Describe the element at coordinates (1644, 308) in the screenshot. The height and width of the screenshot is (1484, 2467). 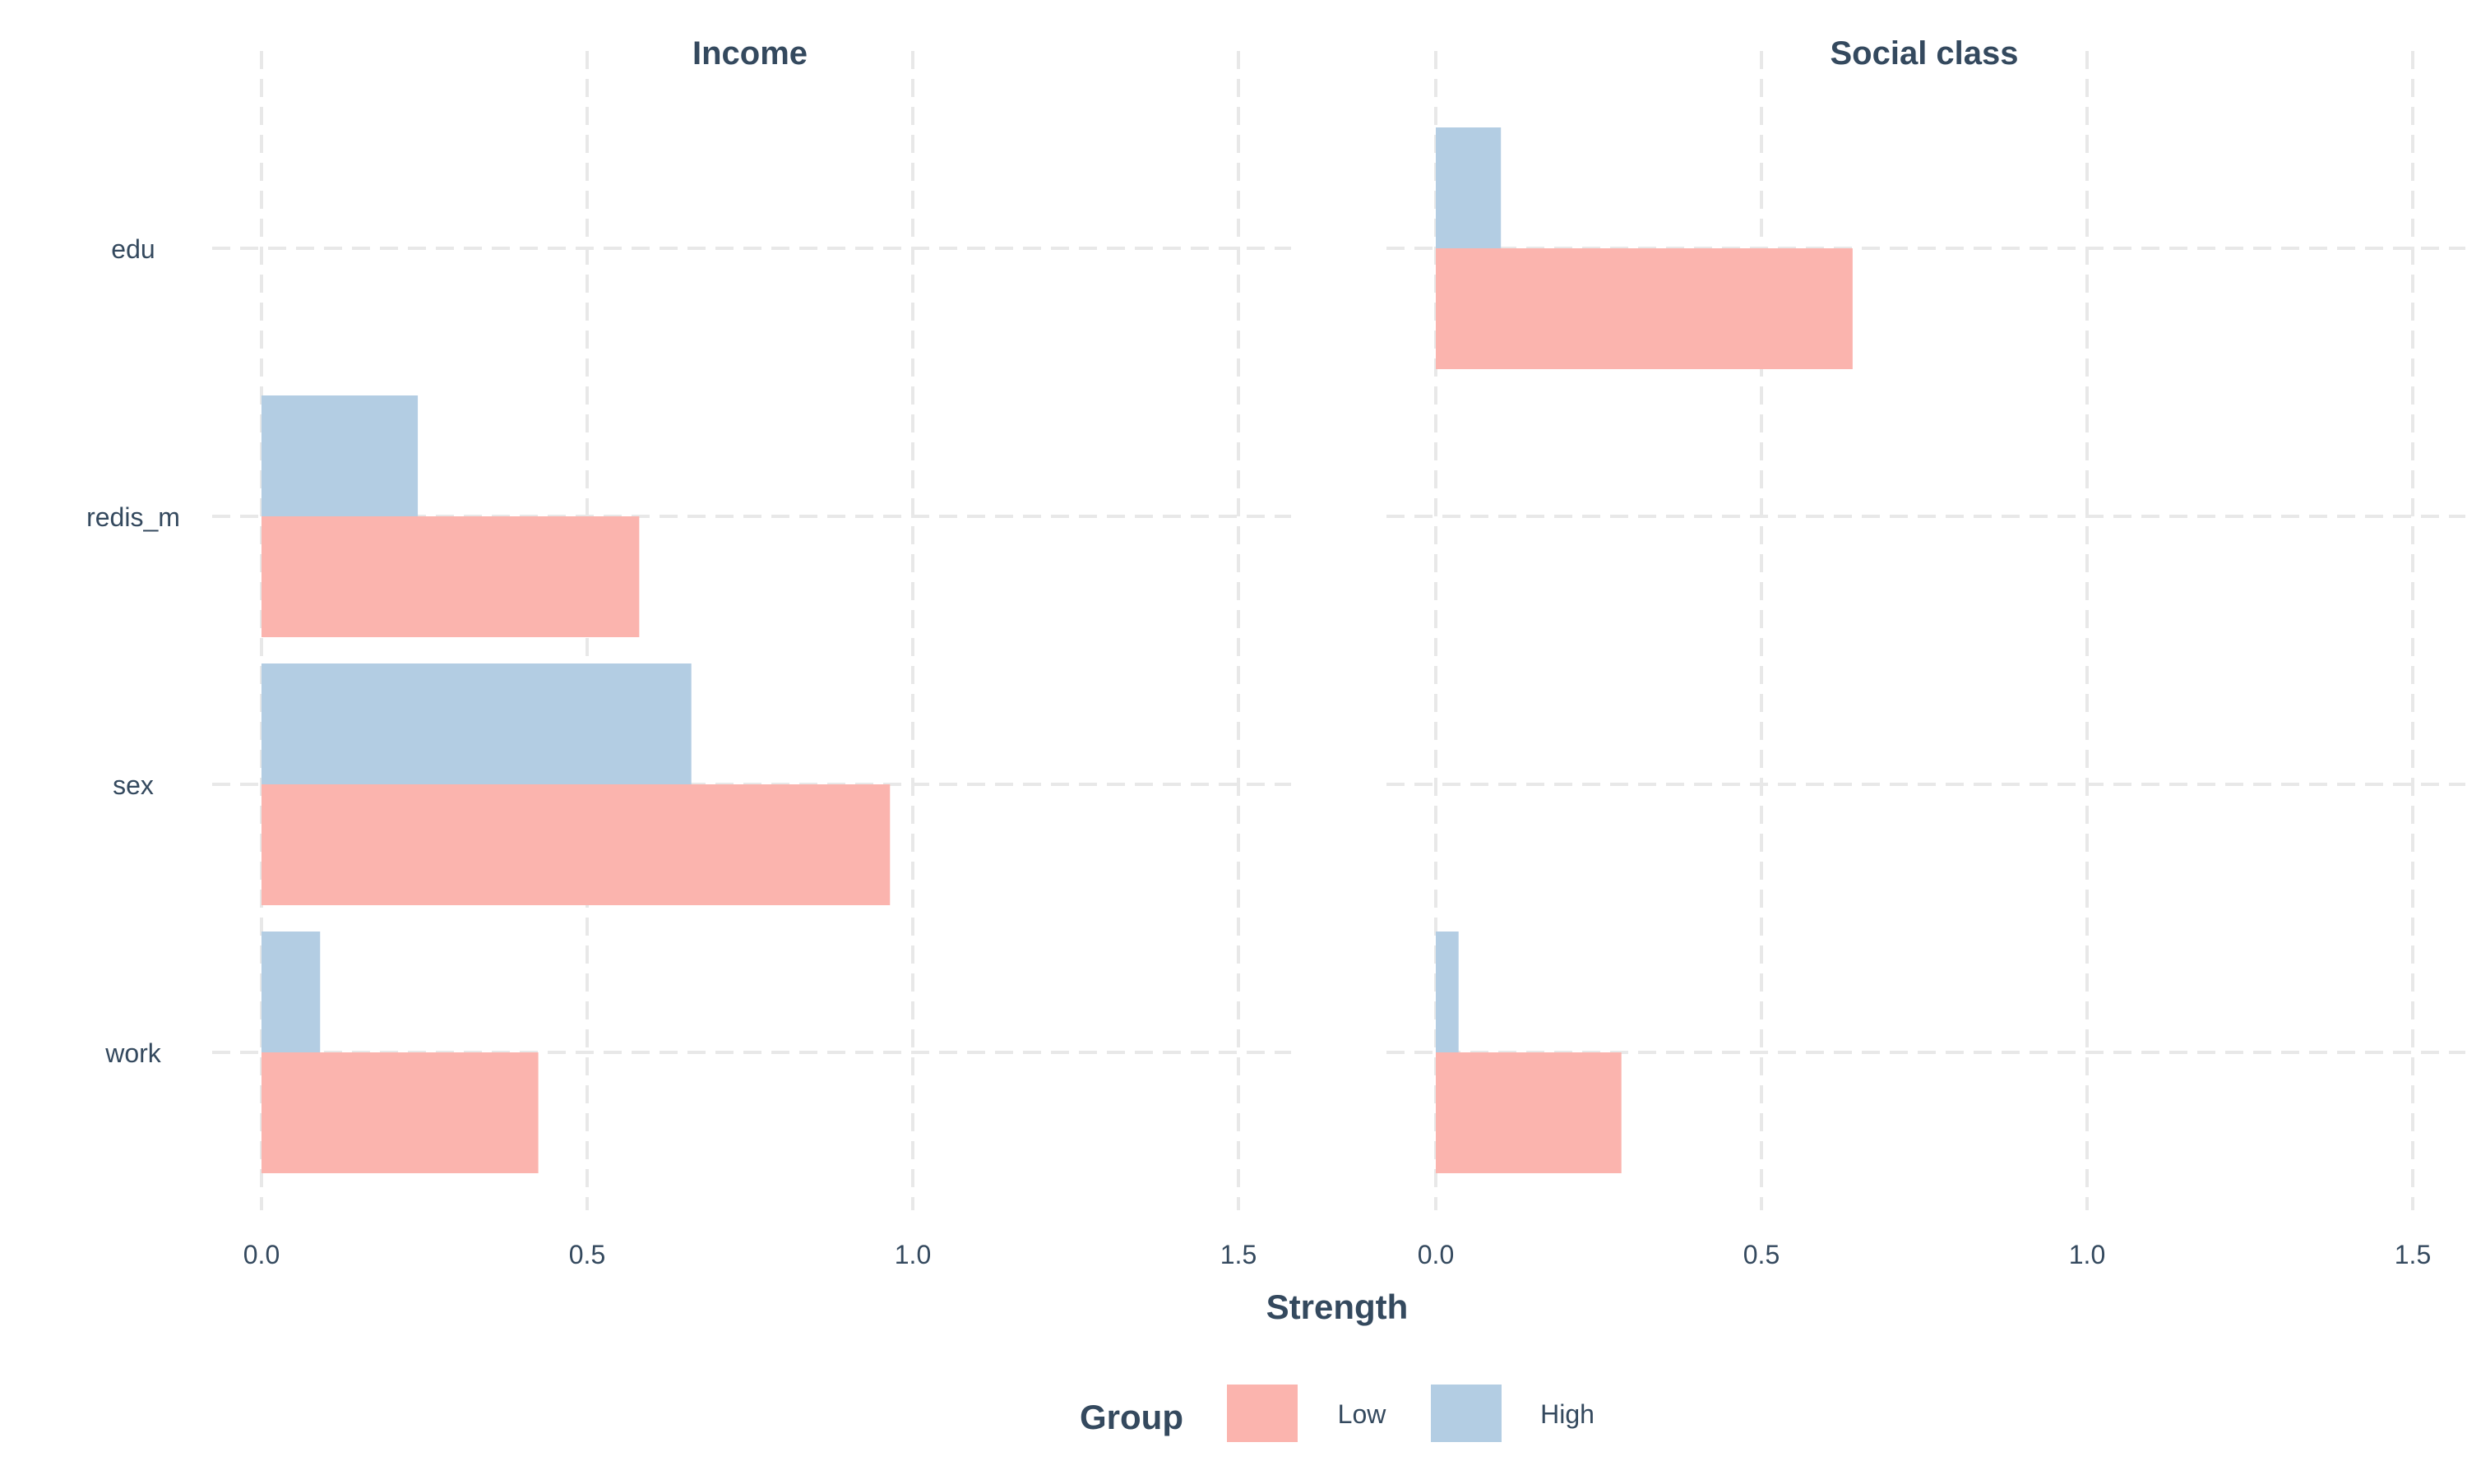
I see `bar-low-edu` at that location.